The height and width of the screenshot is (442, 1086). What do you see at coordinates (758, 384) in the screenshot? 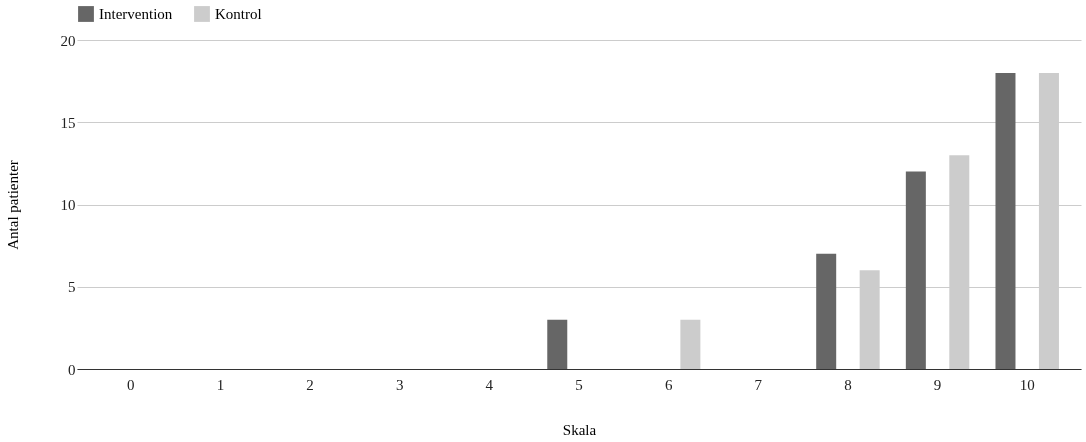
I see `x-tick-label: 7` at bounding box center [758, 384].